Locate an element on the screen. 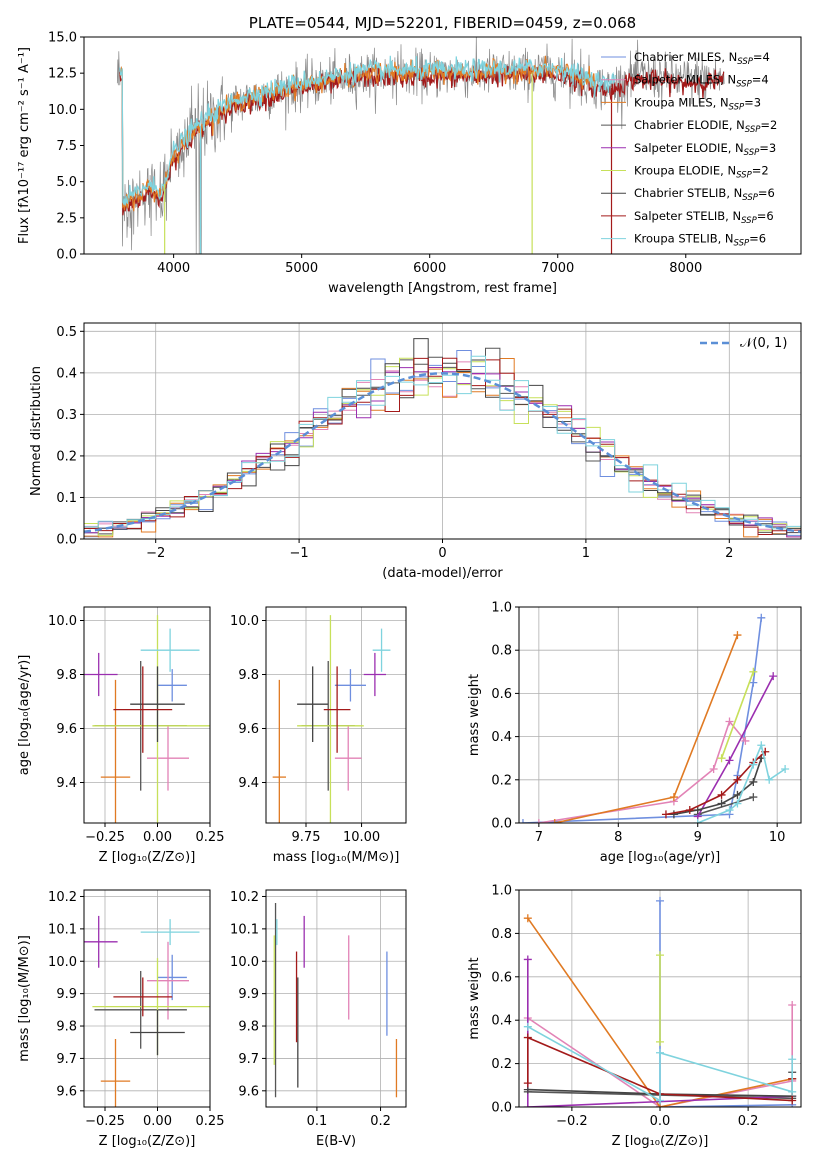 The height and width of the screenshot is (1170, 819). x-tick-label: −1 is located at coordinates (299, 553).